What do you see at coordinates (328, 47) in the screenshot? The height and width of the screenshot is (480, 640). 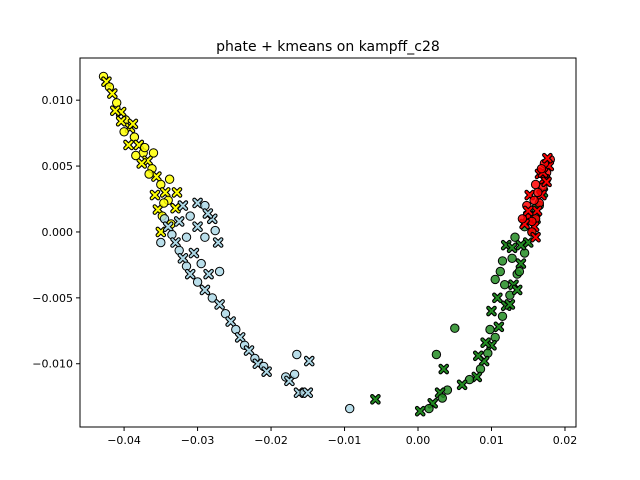 I see `chart-title: phate + kmeans on kampff_c28` at bounding box center [328, 47].